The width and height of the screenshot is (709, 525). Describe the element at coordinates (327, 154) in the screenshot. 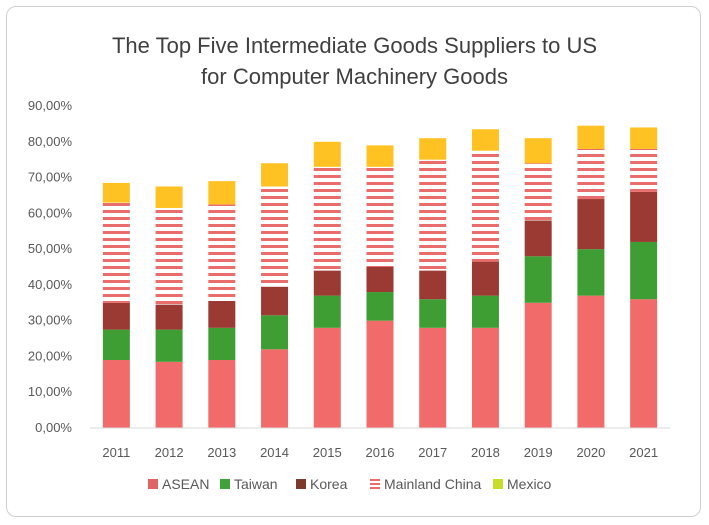

I see `bar-mexico-2015` at that location.